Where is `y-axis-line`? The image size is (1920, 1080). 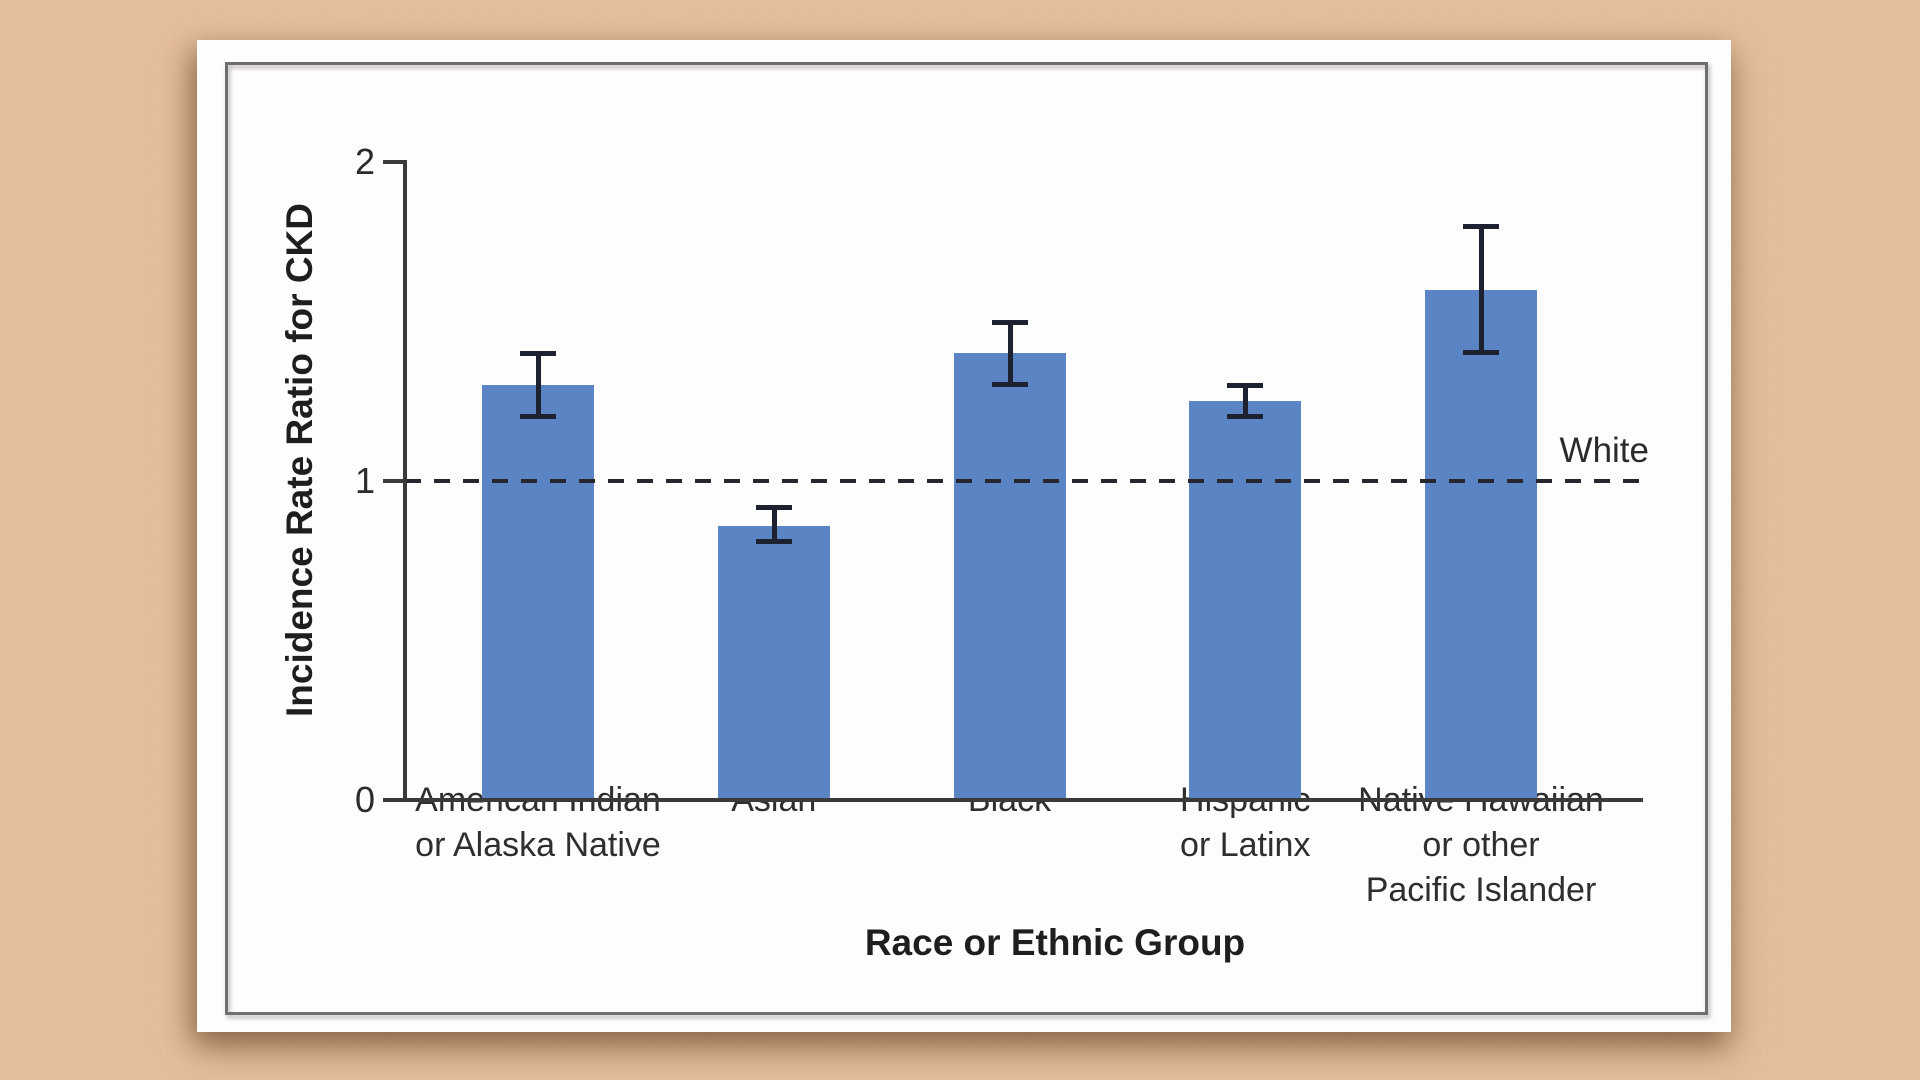 y-axis-line is located at coordinates (405, 481).